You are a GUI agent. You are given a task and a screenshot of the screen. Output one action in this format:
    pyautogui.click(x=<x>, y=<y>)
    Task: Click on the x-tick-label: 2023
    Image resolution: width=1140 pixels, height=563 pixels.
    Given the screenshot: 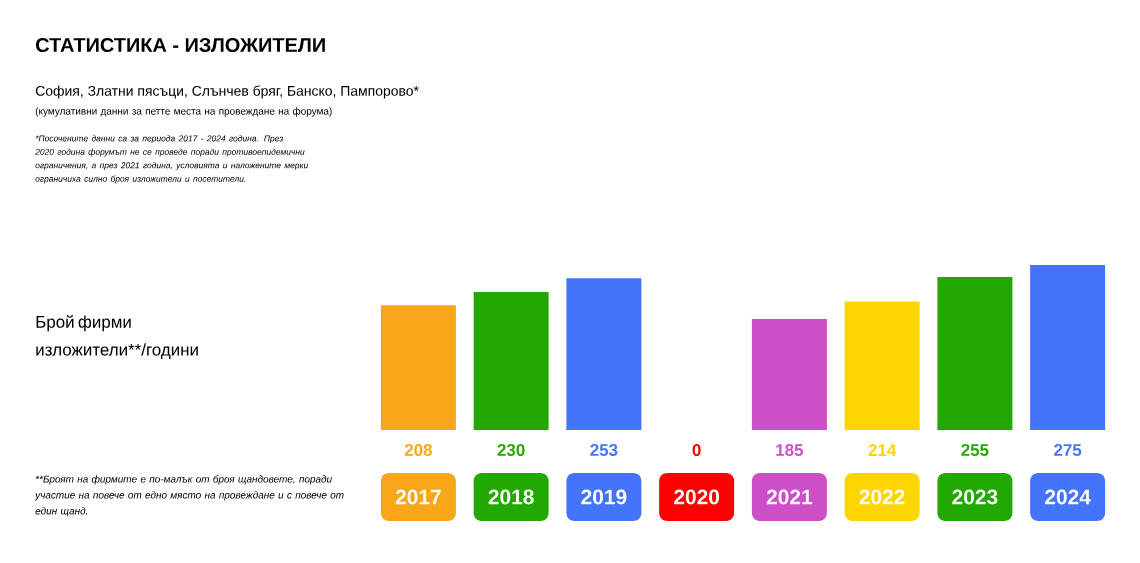 What is the action you would take?
    pyautogui.click(x=975, y=497)
    